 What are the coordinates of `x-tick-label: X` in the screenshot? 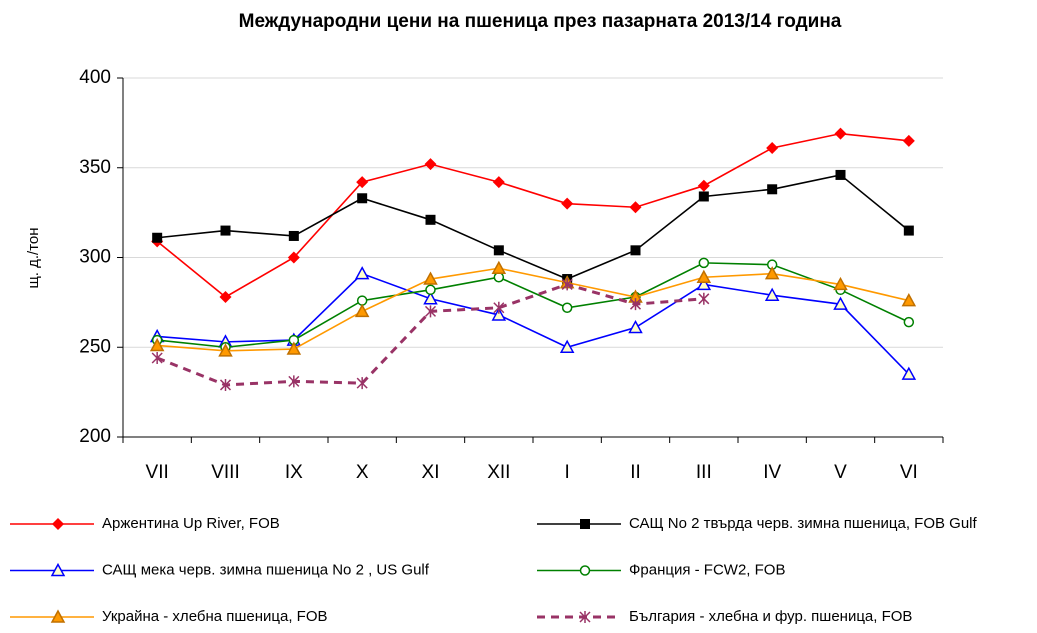 It's located at (362, 472).